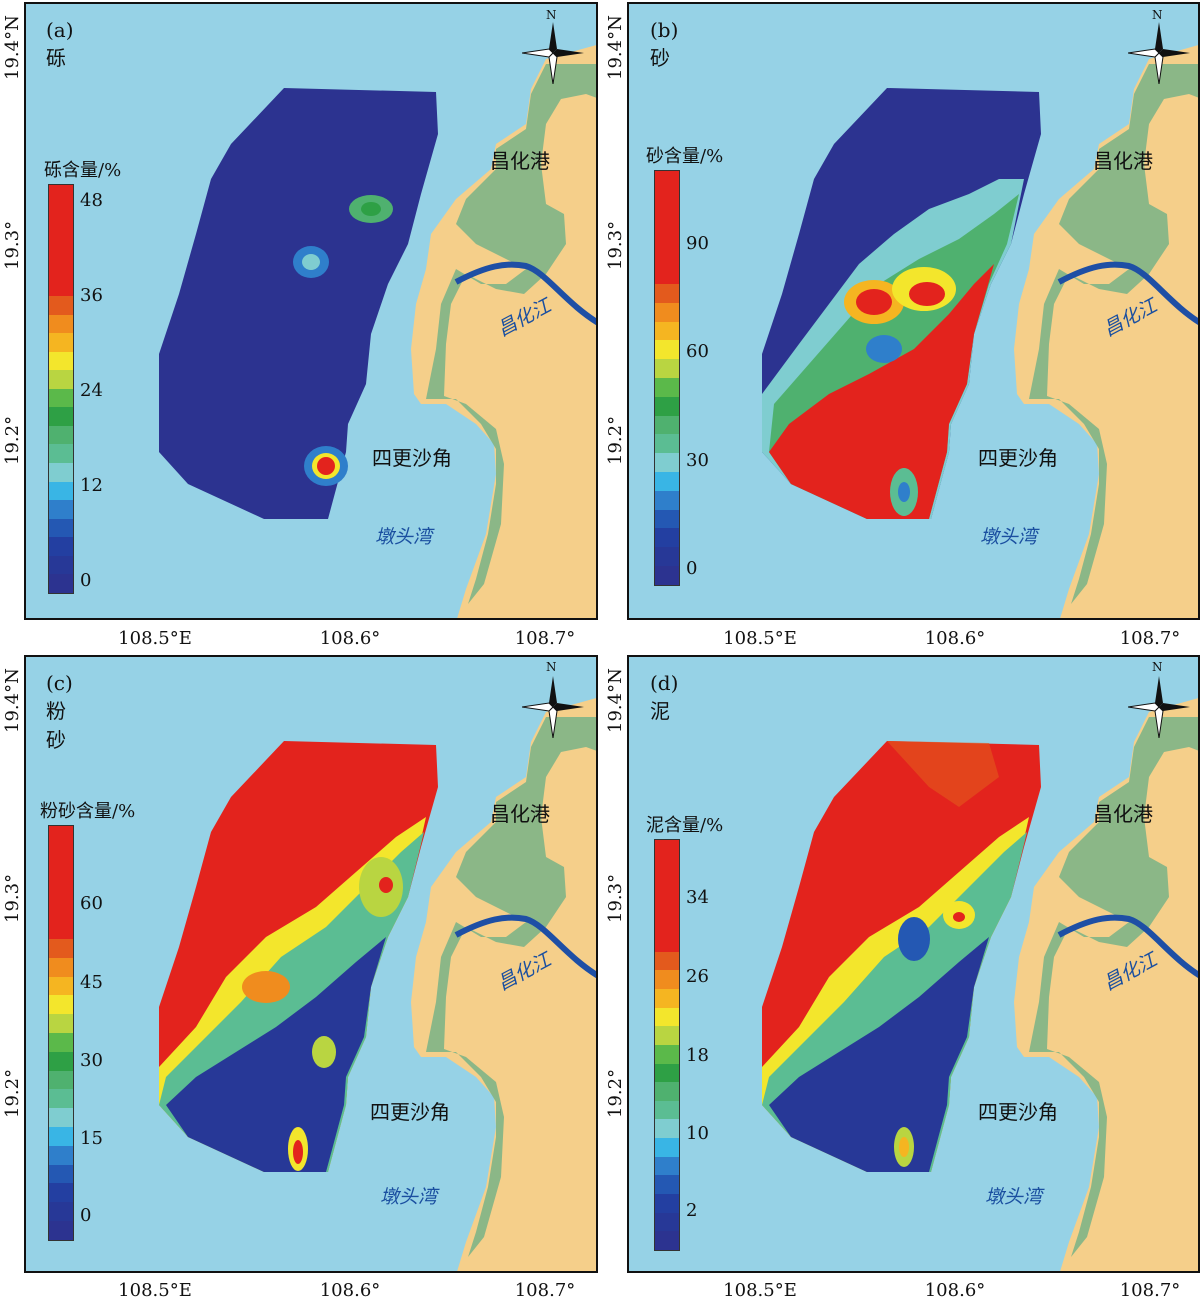 The image size is (1200, 1301). What do you see at coordinates (697, 897) in the screenshot?
I see `legend-tick: 34` at bounding box center [697, 897].